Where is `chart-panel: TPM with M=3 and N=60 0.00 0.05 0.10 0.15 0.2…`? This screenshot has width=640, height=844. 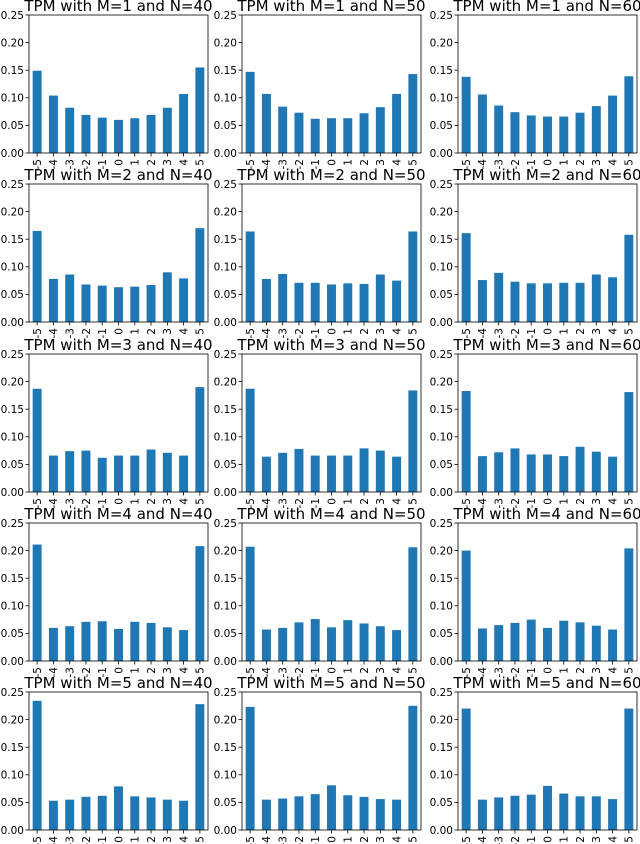
chart-panel: TPM with M=3 and N=60 0.00 0.05 0.10 0.15 0.2… is located at coordinates (535, 422).